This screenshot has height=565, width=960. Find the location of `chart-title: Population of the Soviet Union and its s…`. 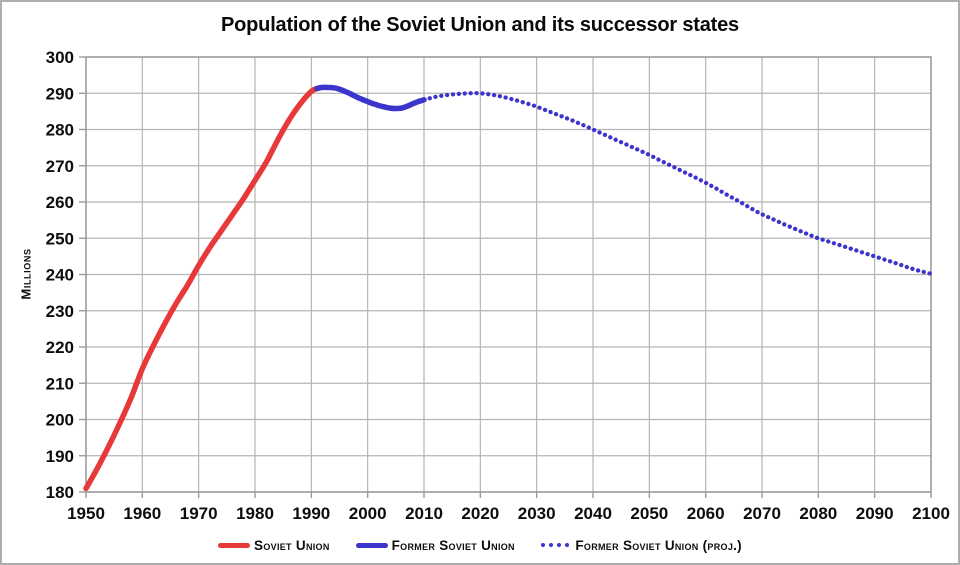

chart-title: Population of the Soviet Union and its s… is located at coordinates (480, 25).